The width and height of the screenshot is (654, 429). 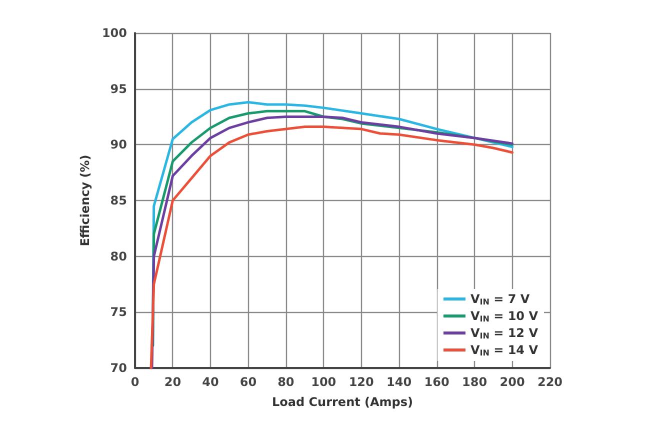 What do you see at coordinates (286, 382) in the screenshot?
I see `x-tick-label: 80` at bounding box center [286, 382].